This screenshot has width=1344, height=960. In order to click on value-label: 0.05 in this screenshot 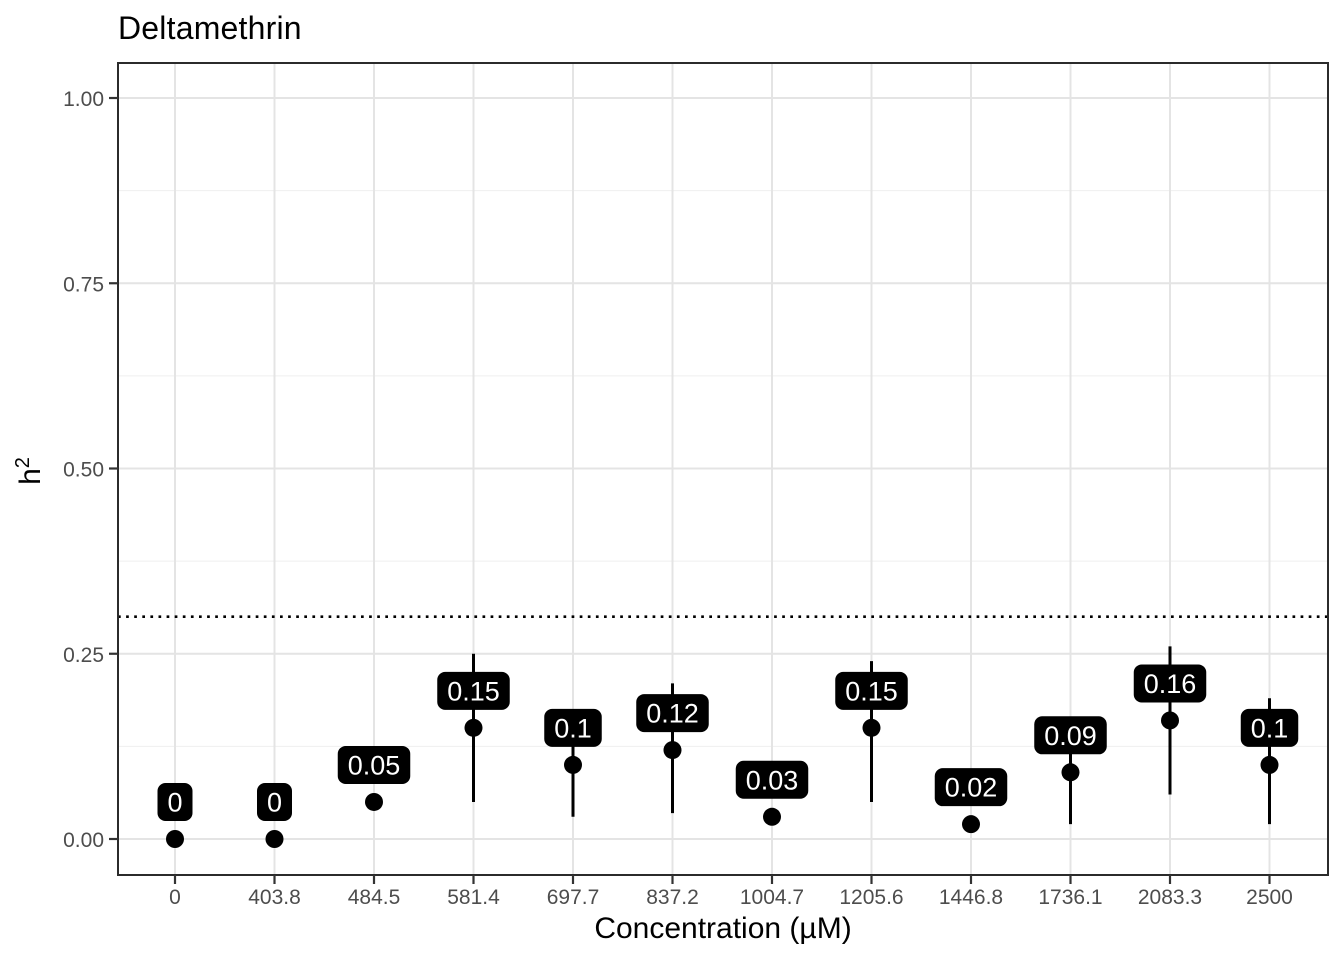, I will do `click(374, 765)`.